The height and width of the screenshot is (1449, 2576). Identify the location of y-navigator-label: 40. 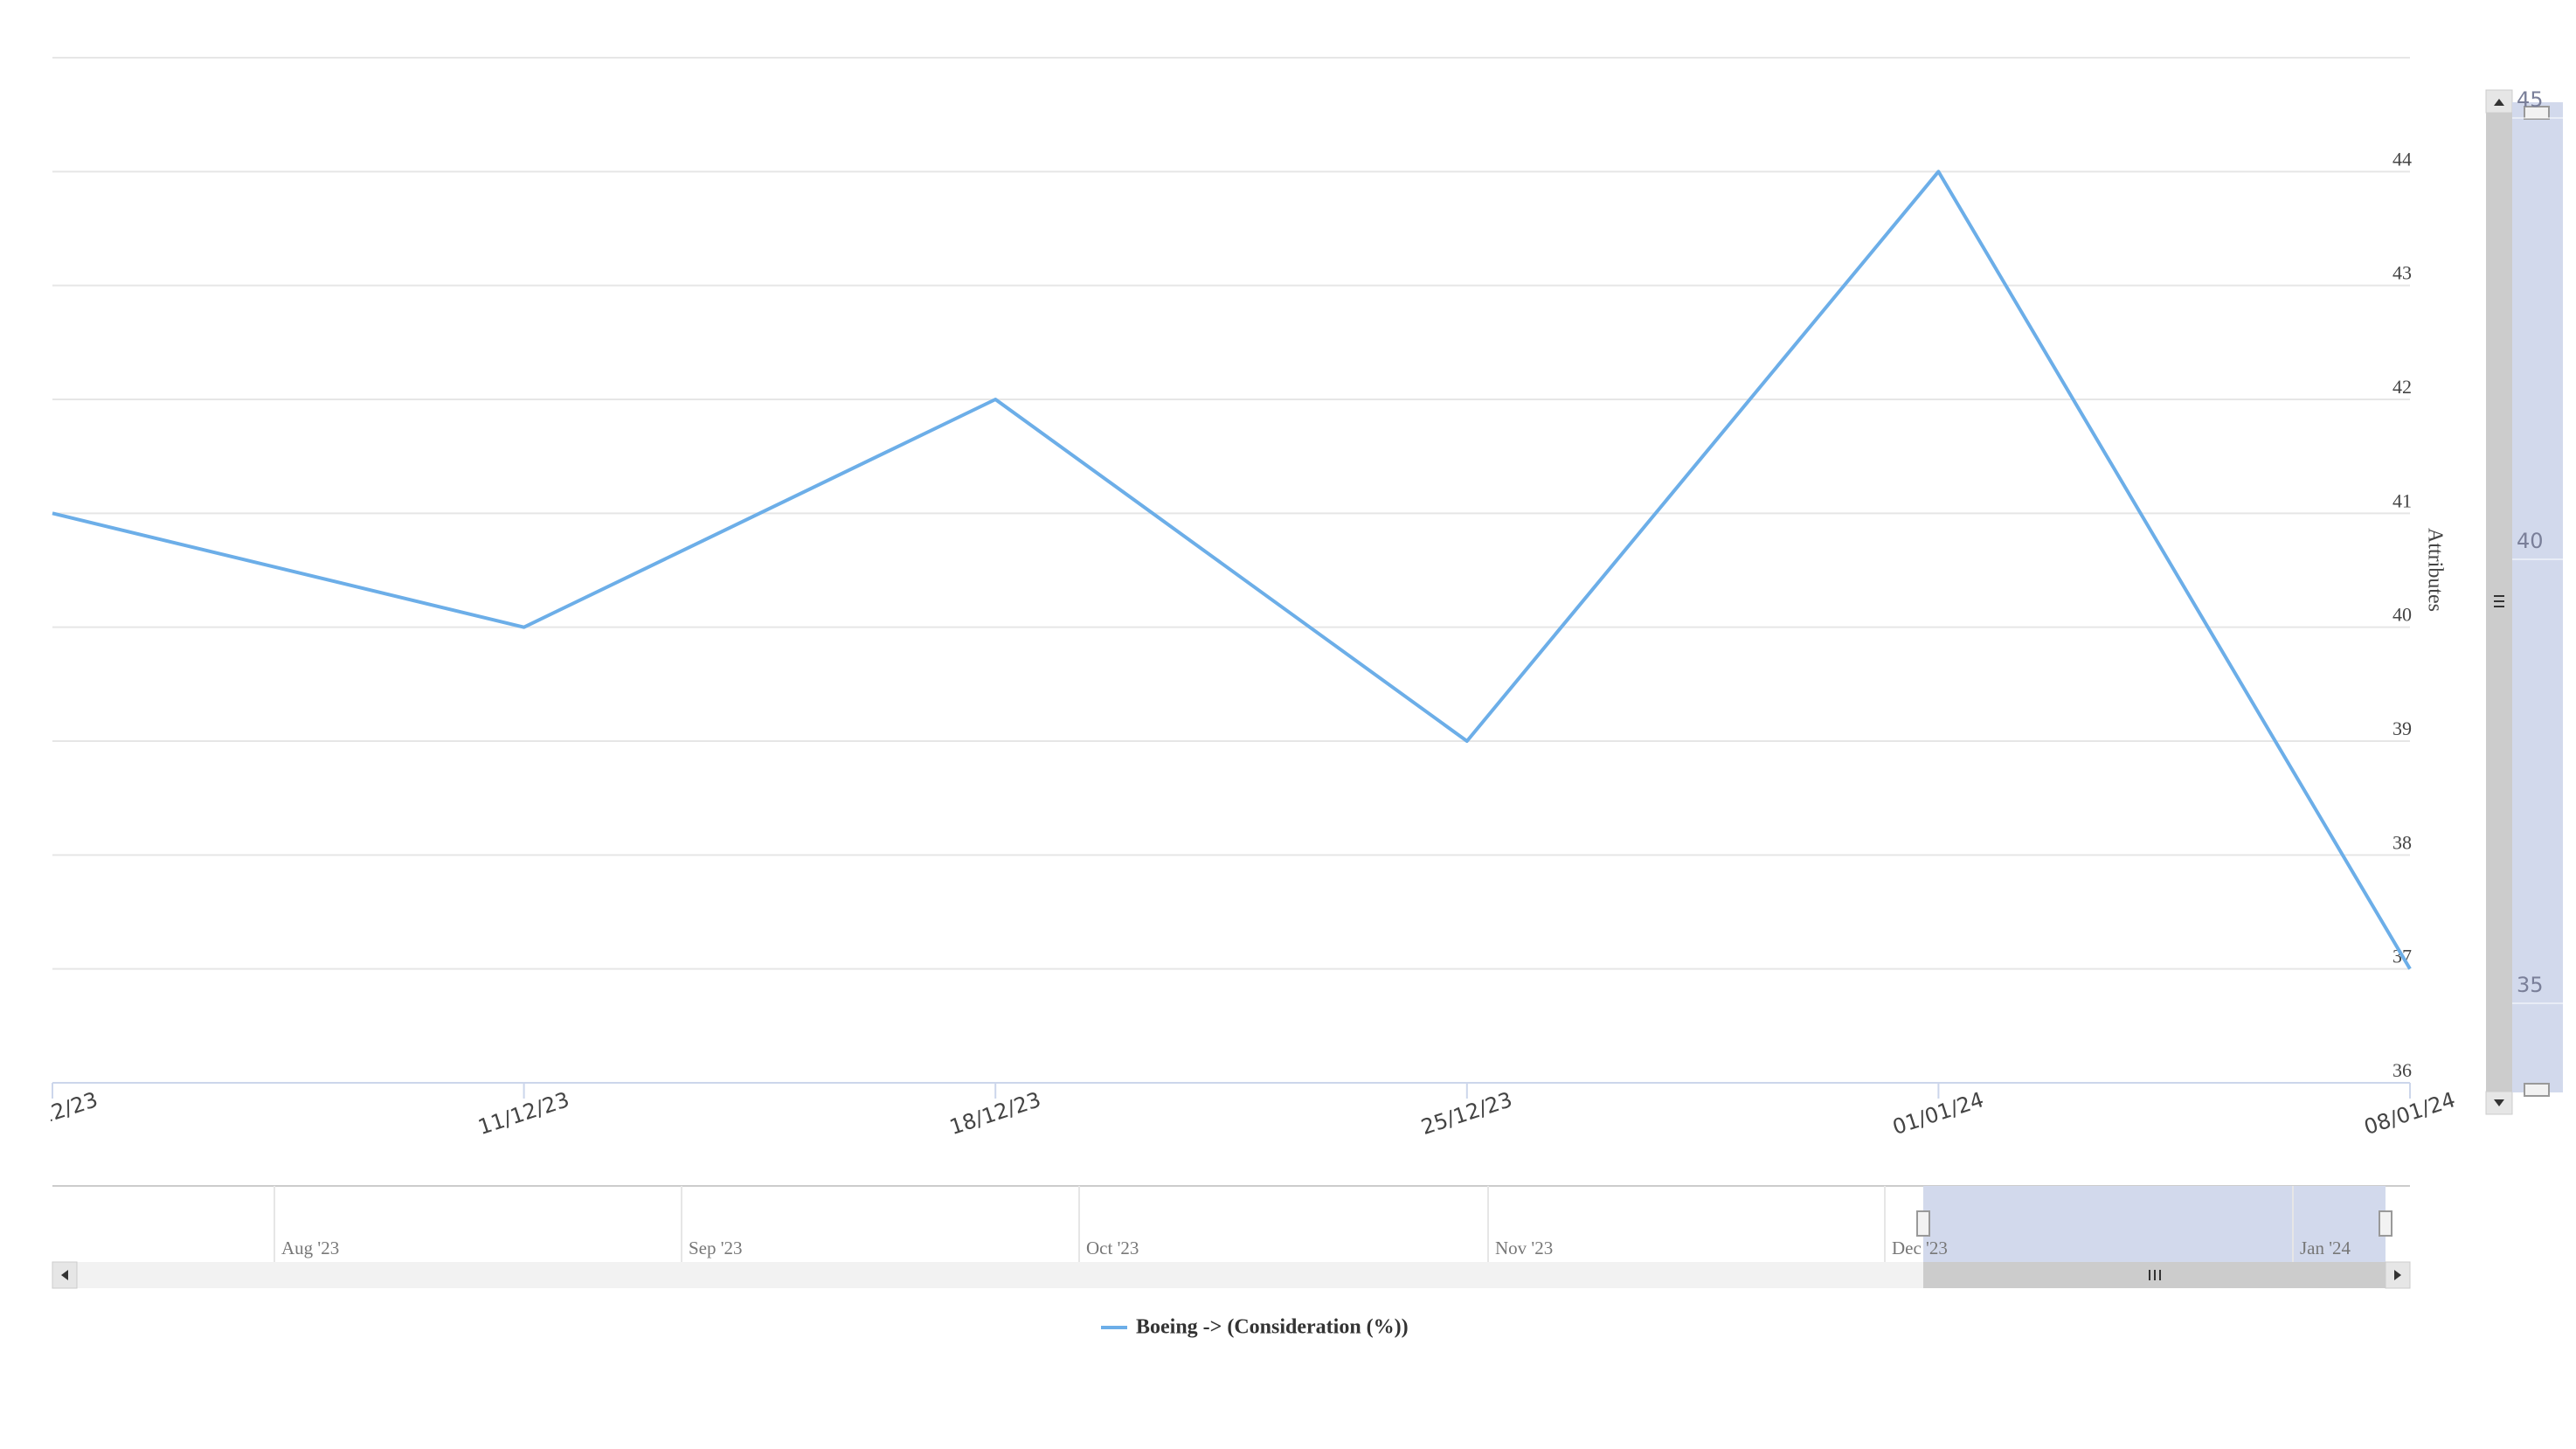
(2530, 541).